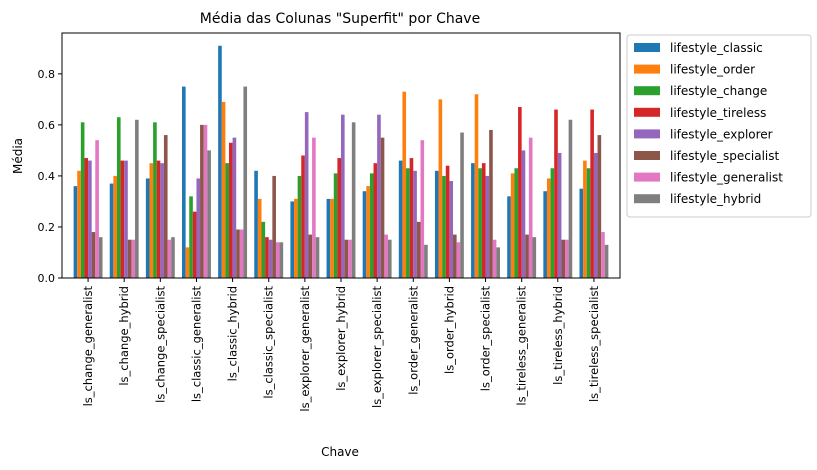 The height and width of the screenshot is (470, 817). What do you see at coordinates (725, 156) in the screenshot?
I see `legend-label-lifestyle_specialist: lifestyle_specialist` at bounding box center [725, 156].